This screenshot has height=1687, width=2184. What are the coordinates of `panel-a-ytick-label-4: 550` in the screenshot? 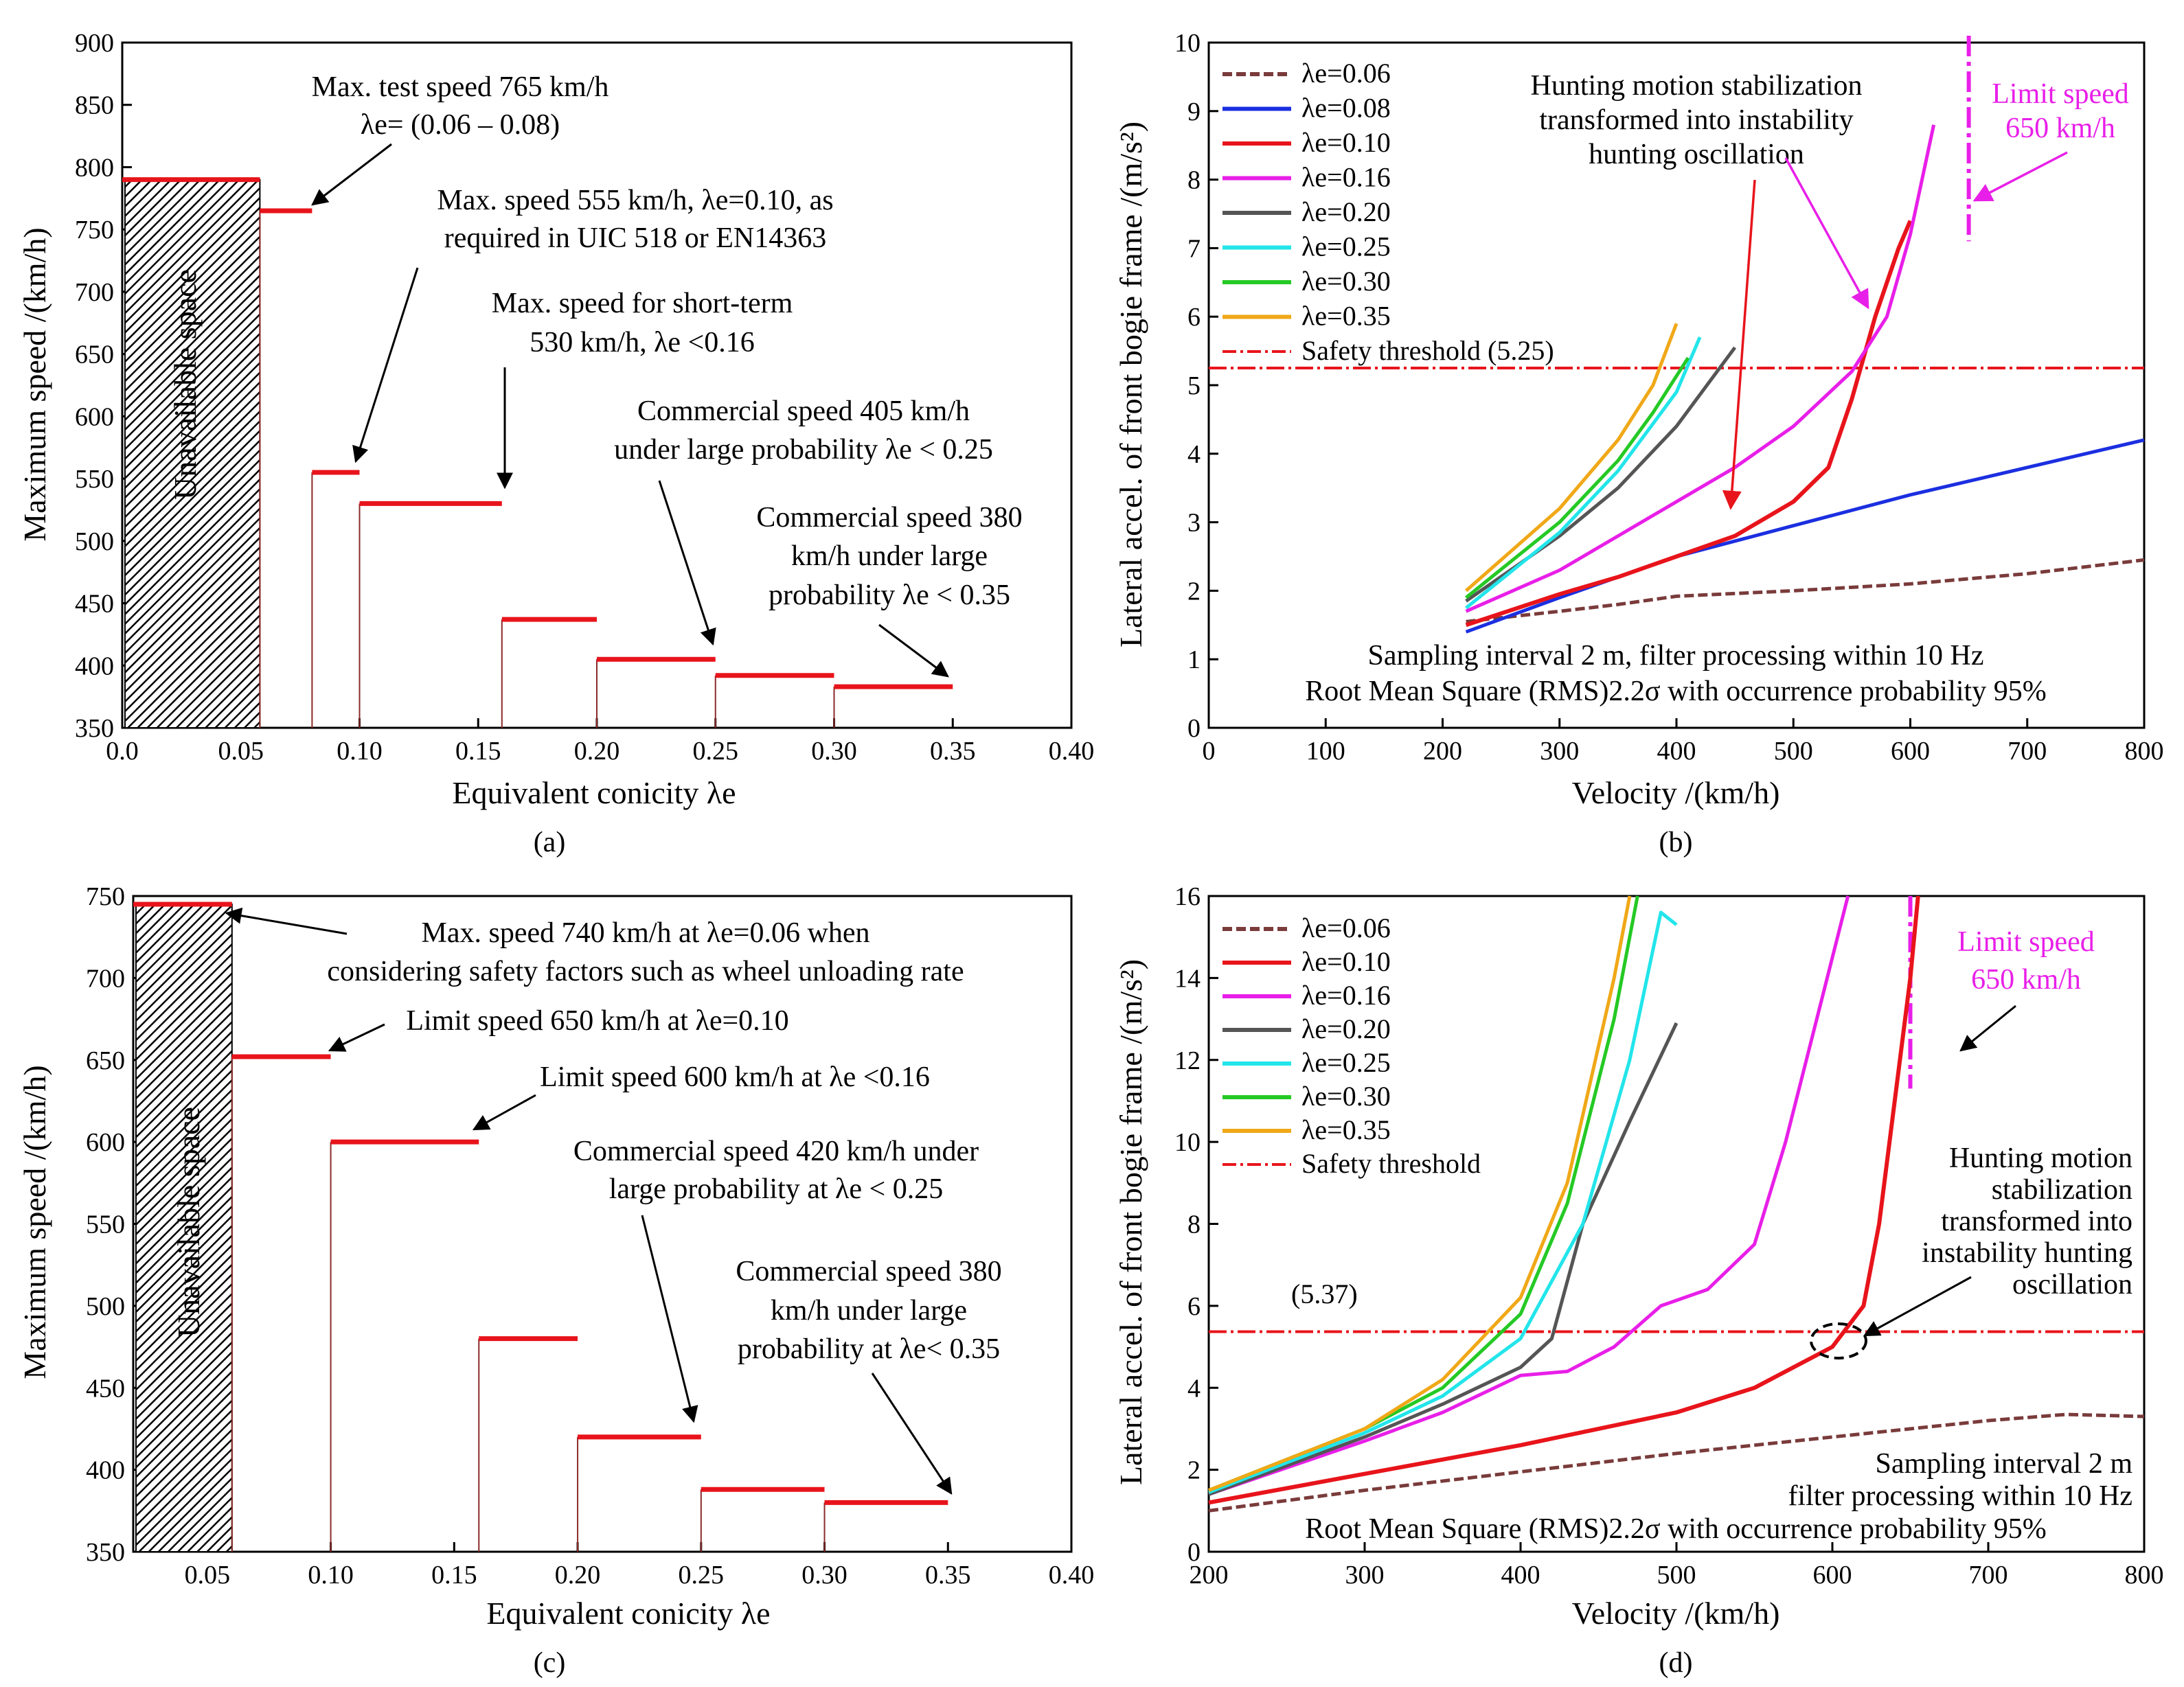 It's located at (94, 479).